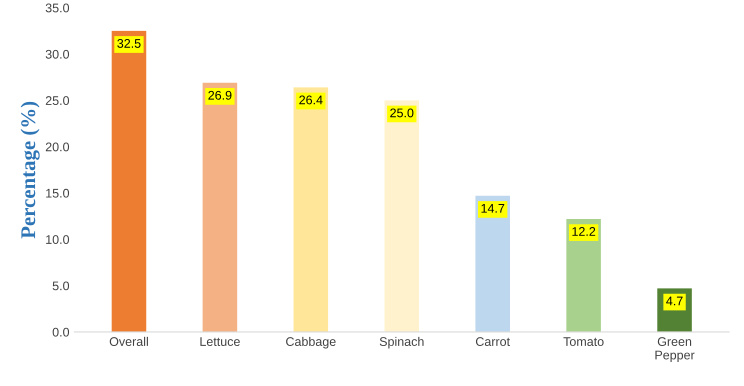  Describe the element at coordinates (675, 349) in the screenshot. I see `x-tick-label: Green Pepper` at that location.